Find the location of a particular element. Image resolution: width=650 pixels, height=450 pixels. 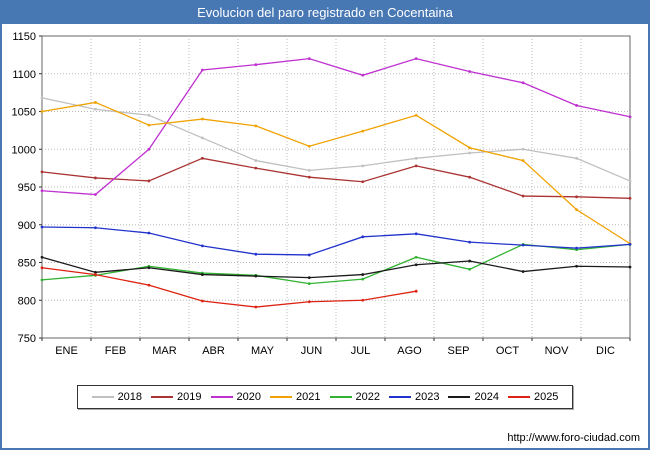

legend-item-2018: 2018 is located at coordinates (117, 397).